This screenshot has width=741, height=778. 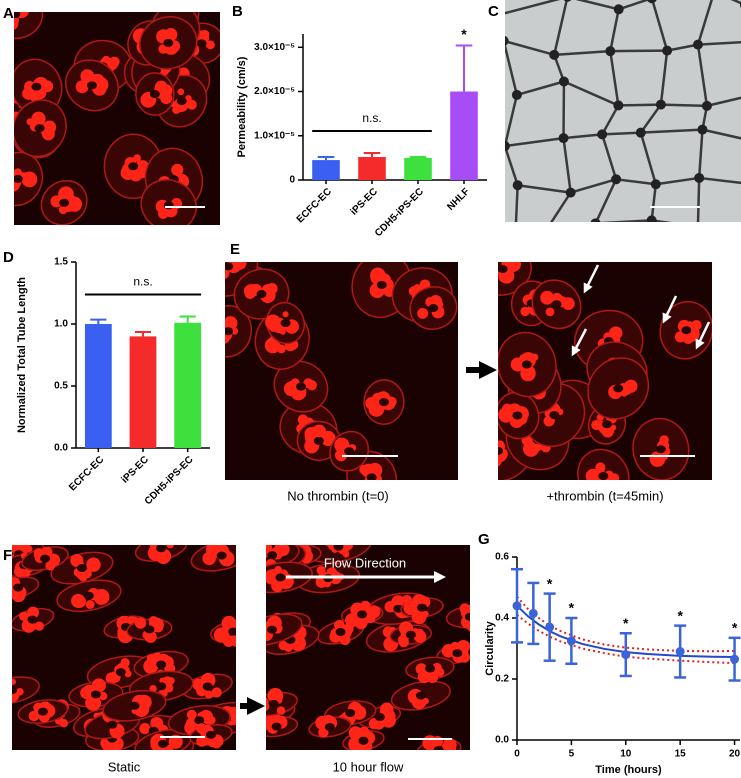 What do you see at coordinates (61, 448) in the screenshot?
I see `y-tick-label: 0.0` at bounding box center [61, 448].